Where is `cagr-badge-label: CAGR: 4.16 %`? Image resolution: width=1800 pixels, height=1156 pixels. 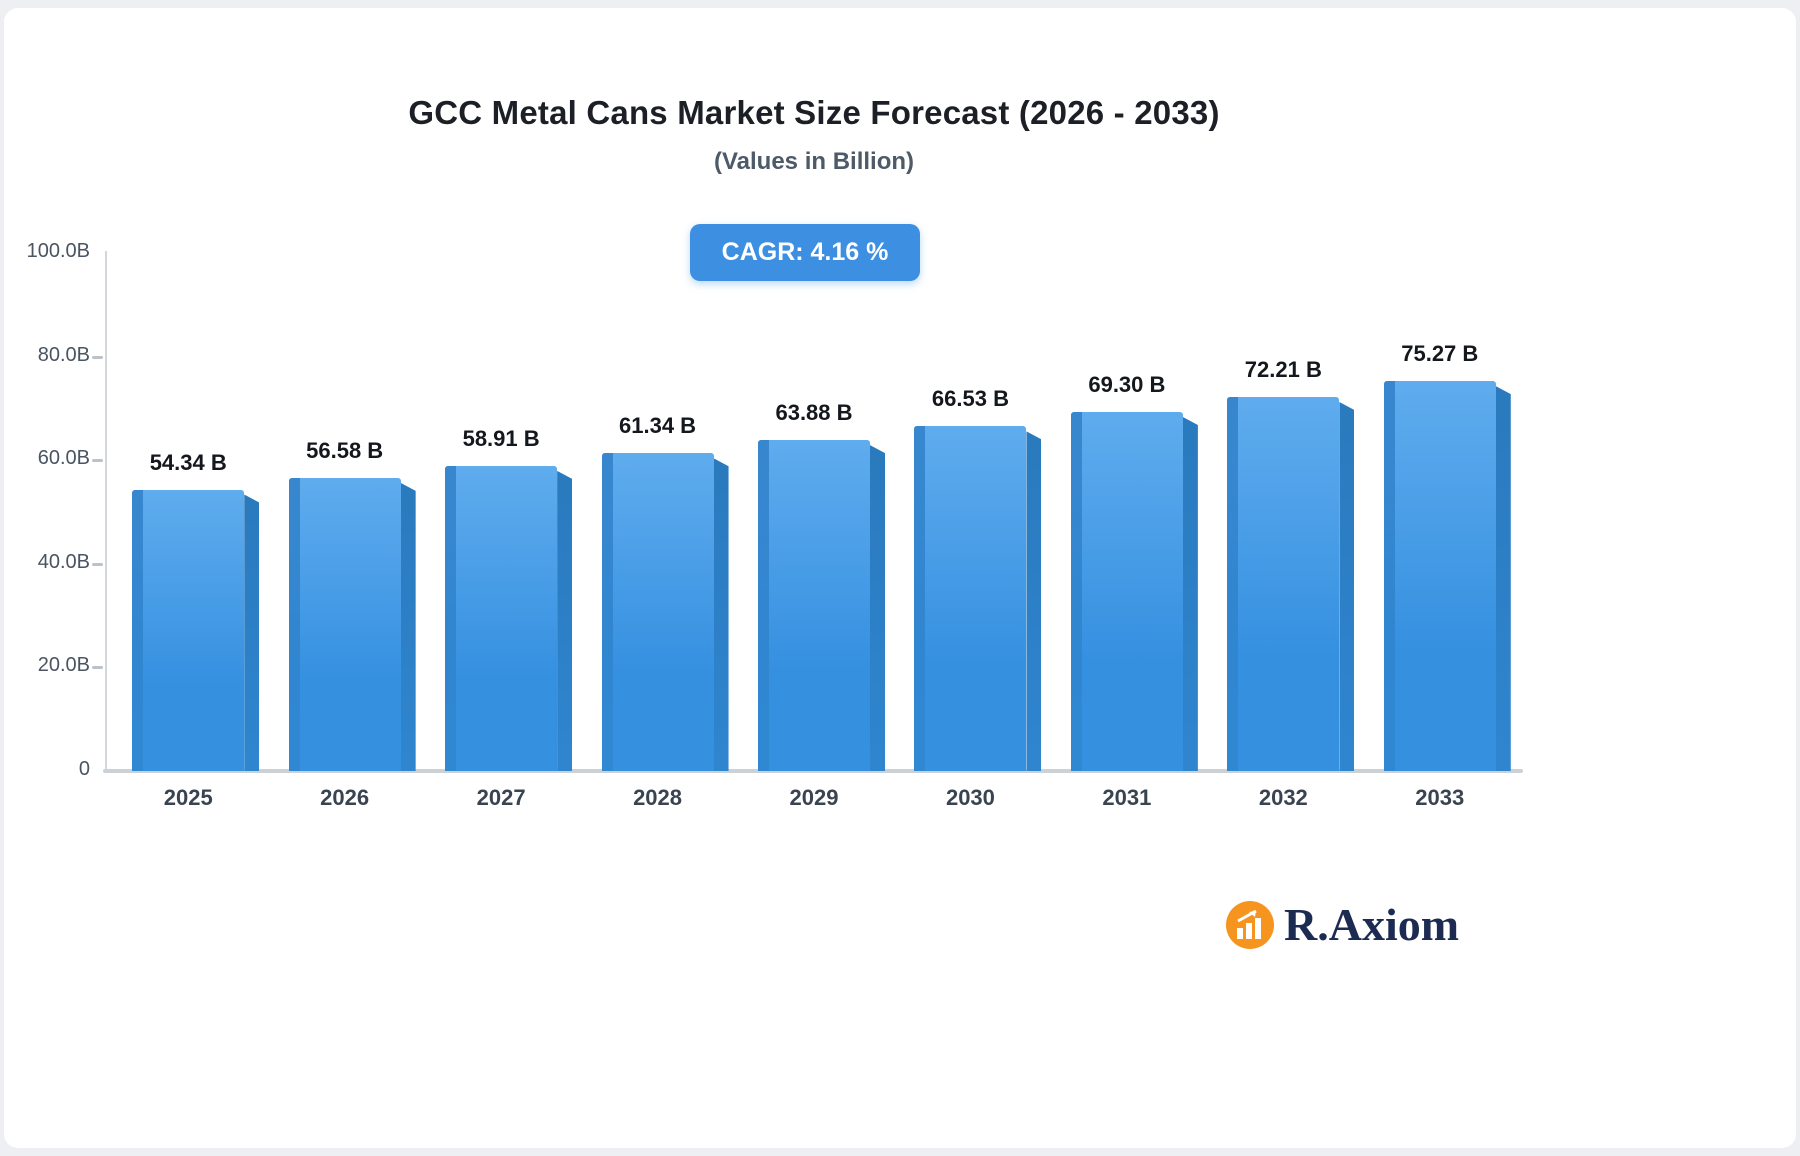 cagr-badge-label: CAGR: 4.16 % is located at coordinates (805, 252).